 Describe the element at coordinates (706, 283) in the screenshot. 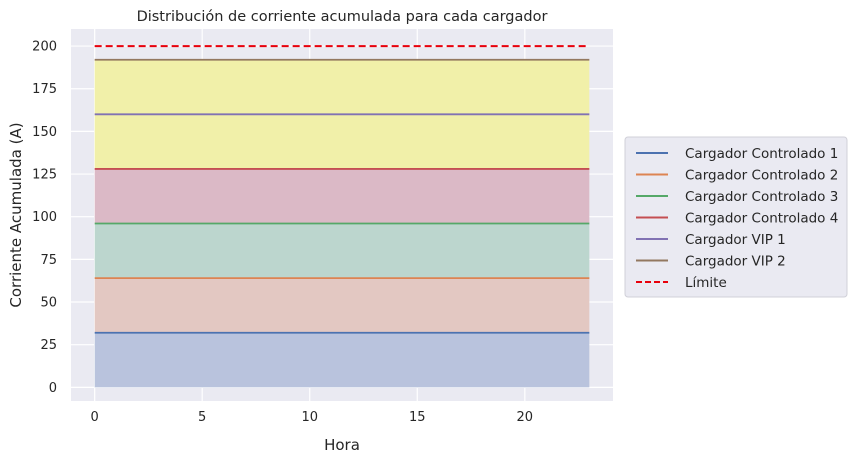

I see `legend-label: Límite` at that location.